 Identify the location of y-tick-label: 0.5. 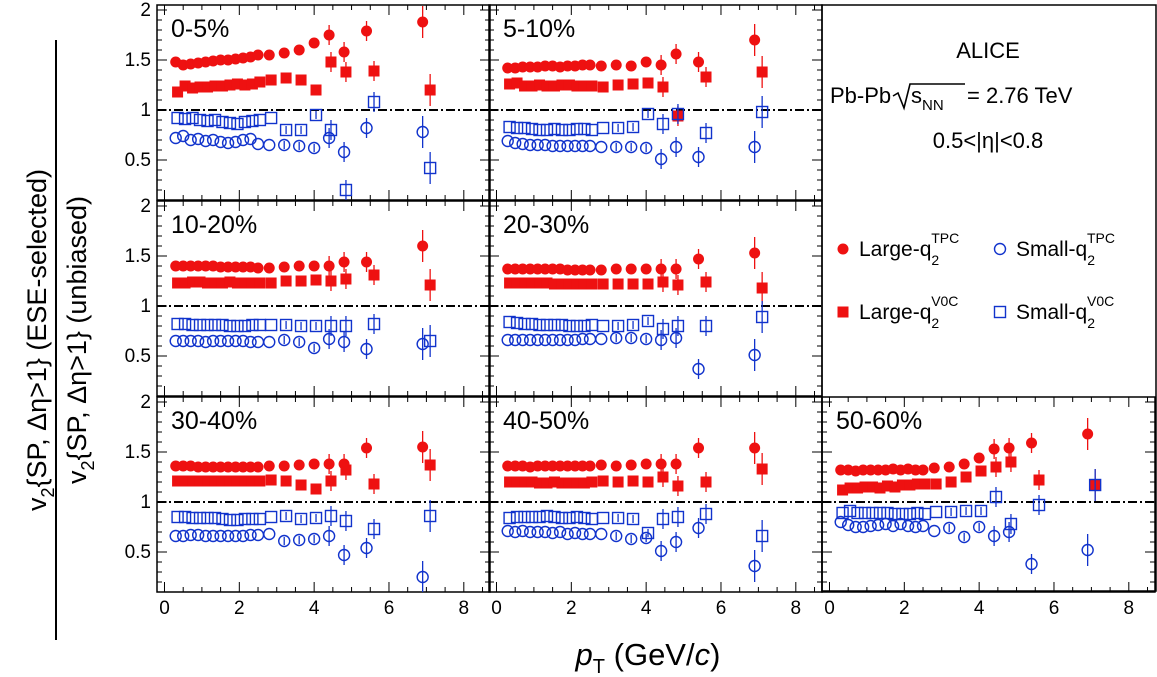
(138, 356).